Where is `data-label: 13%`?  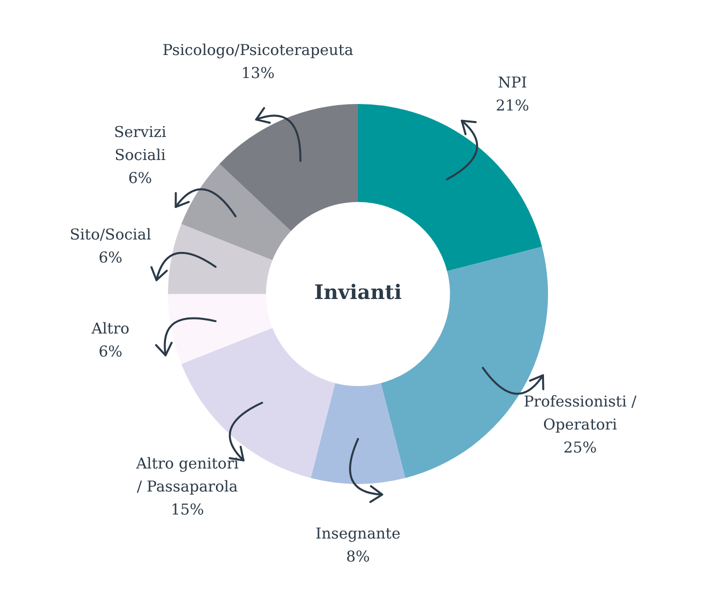 data-label: 13% is located at coordinates (258, 73).